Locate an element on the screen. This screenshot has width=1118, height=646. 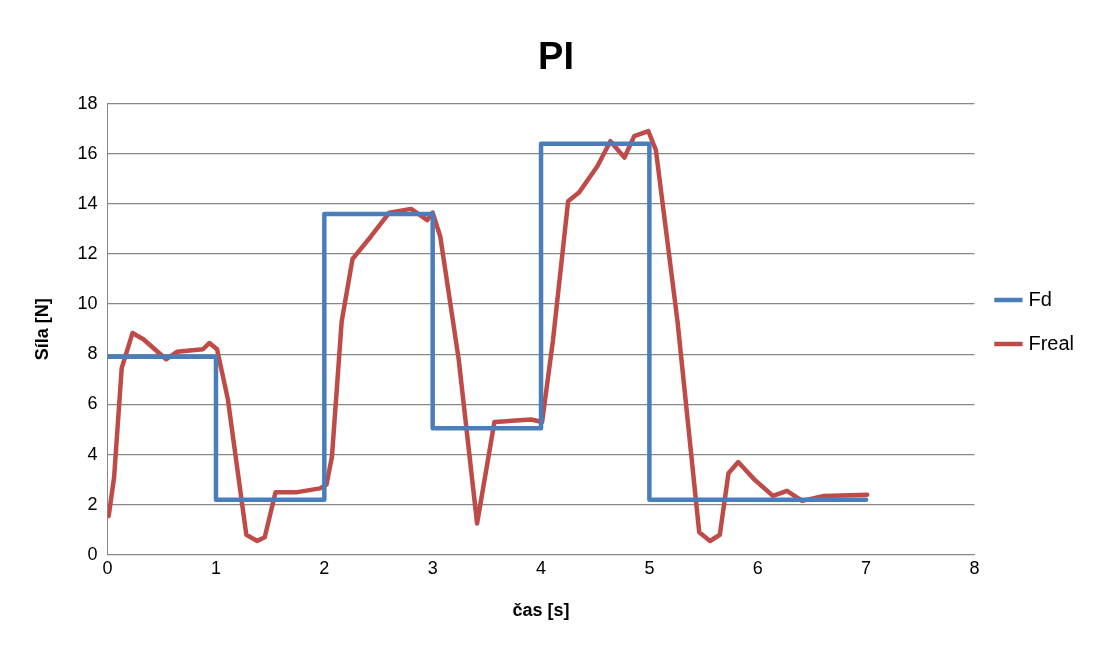
y-tick-label: 18 is located at coordinates (87, 102).